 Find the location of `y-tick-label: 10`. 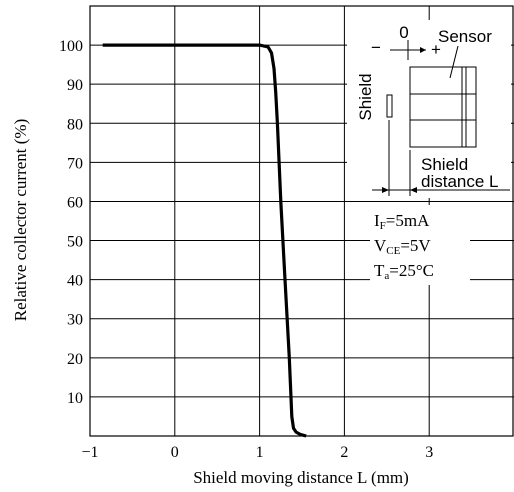

y-tick-label: 10 is located at coordinates (75, 398).